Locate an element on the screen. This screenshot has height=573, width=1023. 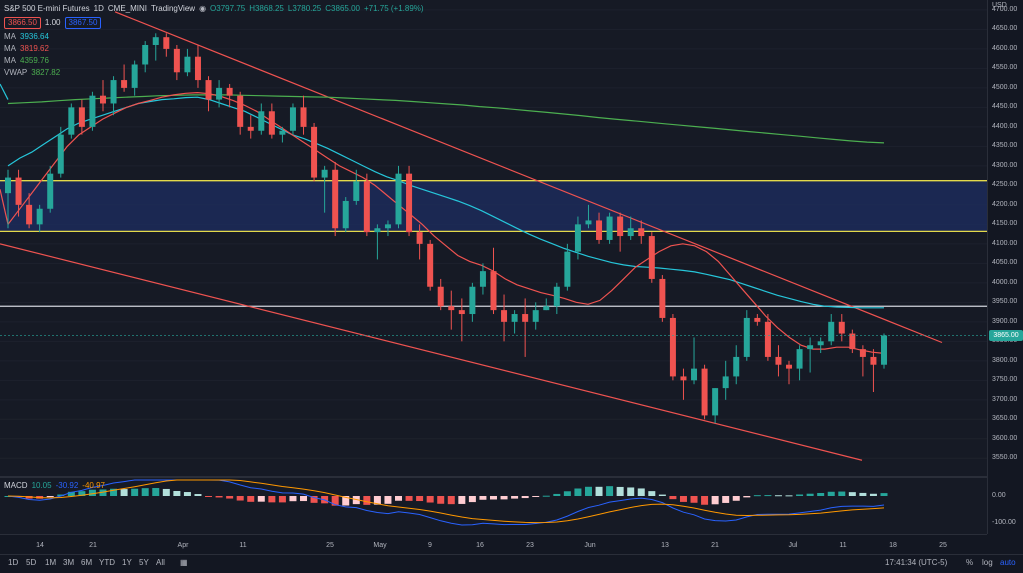
price-axis-label: 4600.00 is located at coordinates (1005, 48).